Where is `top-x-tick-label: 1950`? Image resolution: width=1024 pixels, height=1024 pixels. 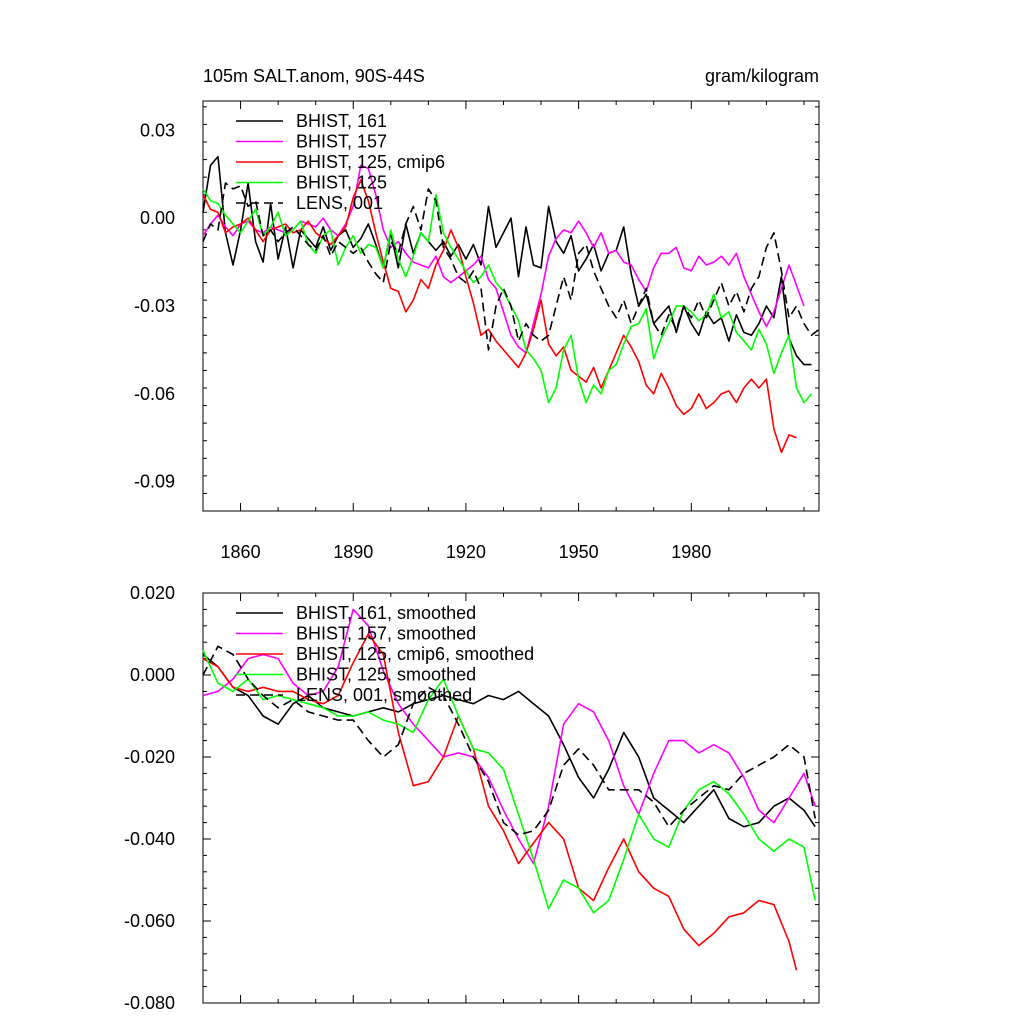 top-x-tick-label: 1950 is located at coordinates (579, 552).